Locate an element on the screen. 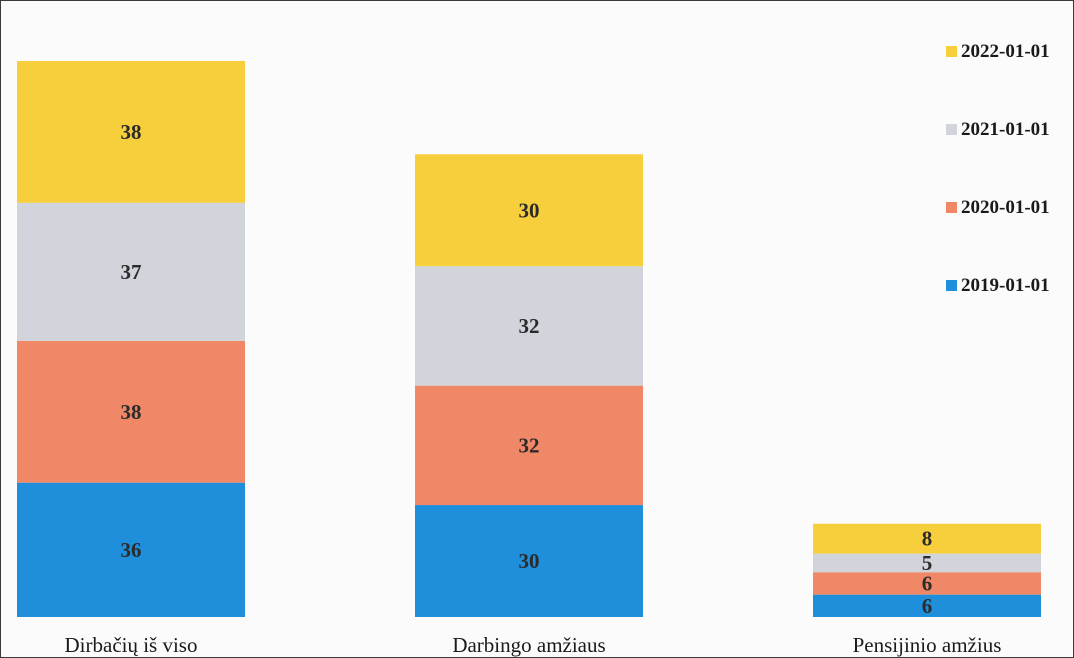 This screenshot has height=658, width=1074. data-label-1-1: 32 is located at coordinates (529, 445).